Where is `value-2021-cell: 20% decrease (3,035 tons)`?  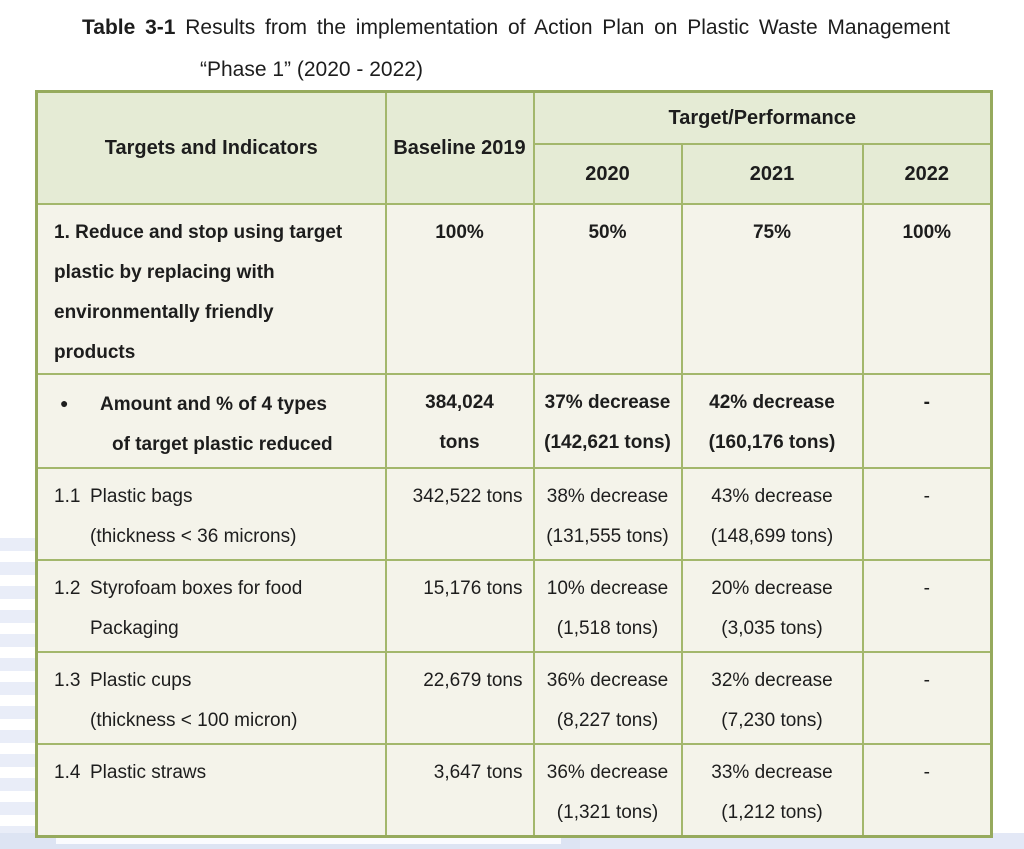 value-2021-cell: 20% decrease (3,035 tons) is located at coordinates (772, 606).